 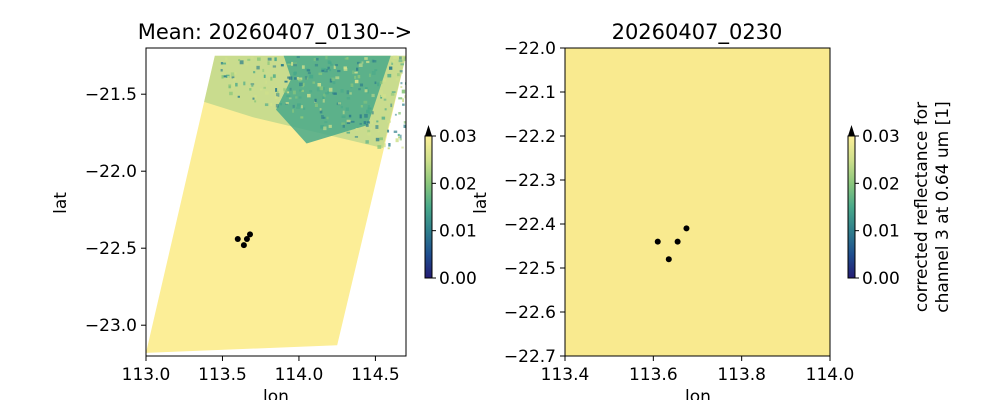 I want to click on right-x-ticks: 113.4 113.6 113.8 114.0, so click(x=697, y=370).